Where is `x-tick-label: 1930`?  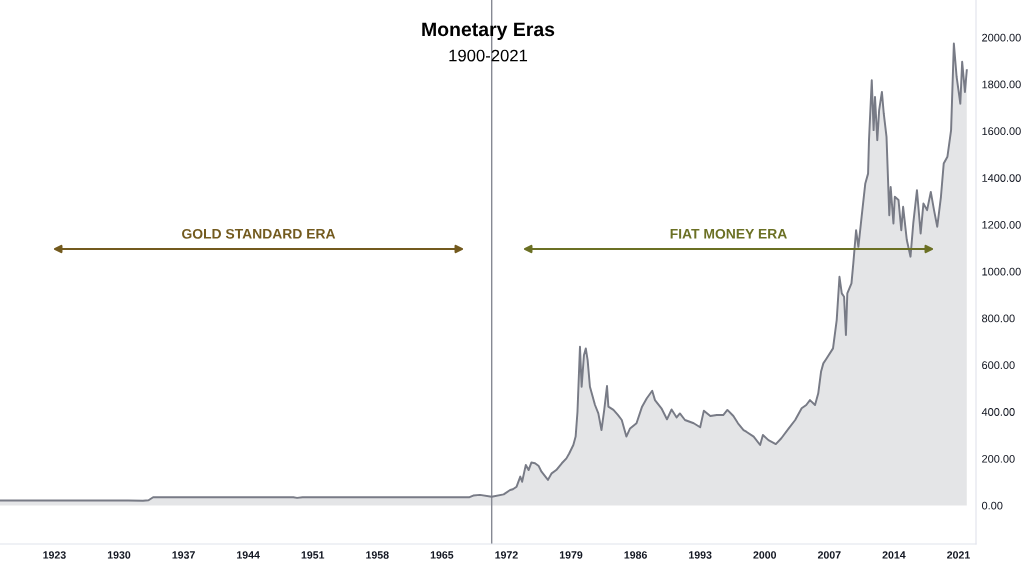
x-tick-label: 1930 is located at coordinates (119, 555).